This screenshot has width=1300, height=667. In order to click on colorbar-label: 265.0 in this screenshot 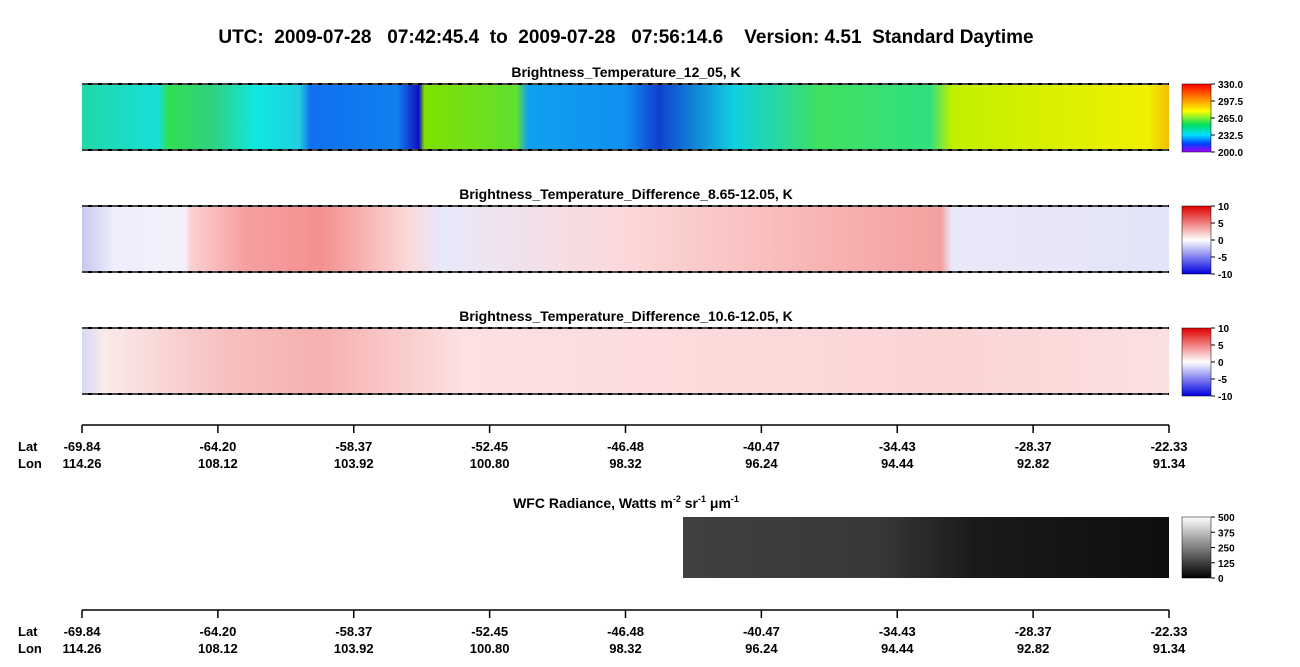, I will do `click(1230, 119)`.